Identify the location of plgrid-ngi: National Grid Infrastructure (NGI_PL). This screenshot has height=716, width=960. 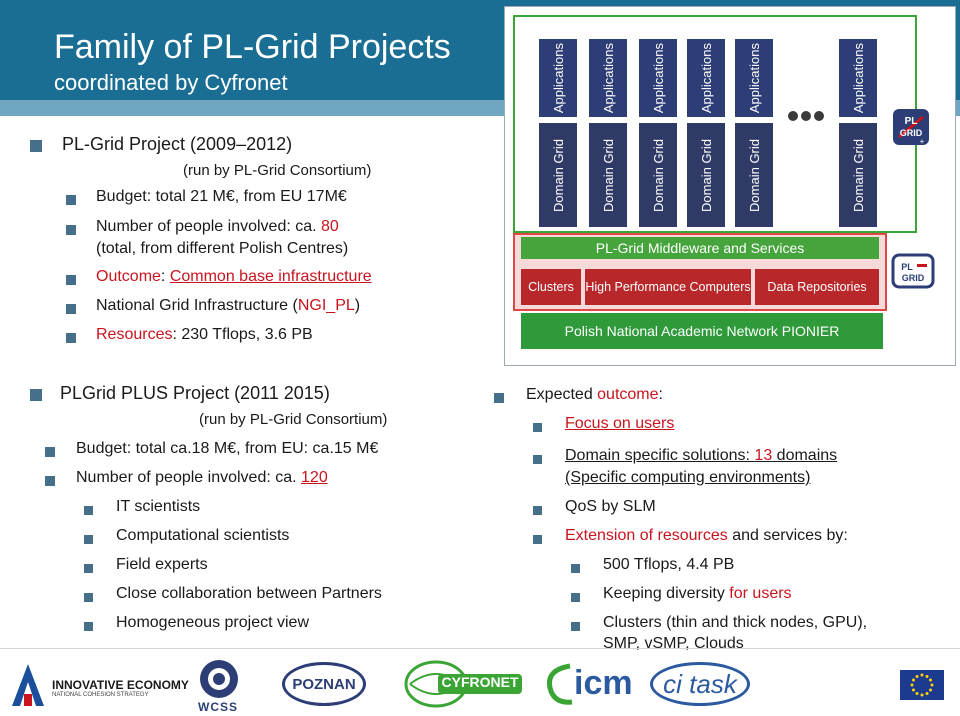
(228, 305).